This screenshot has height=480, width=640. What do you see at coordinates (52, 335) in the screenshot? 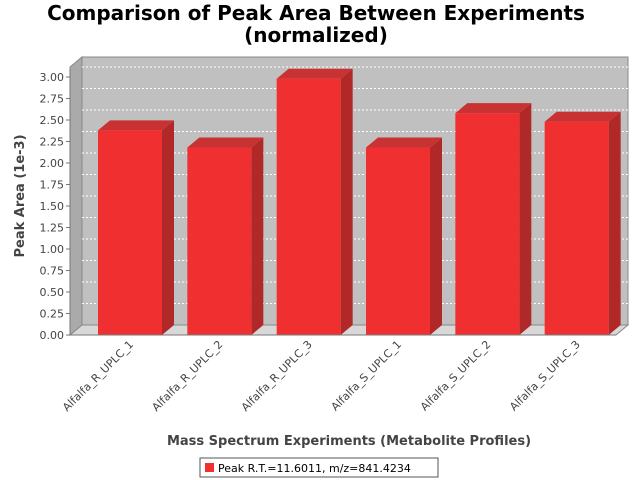
I see `y-tick-label: 0.00` at bounding box center [52, 335].